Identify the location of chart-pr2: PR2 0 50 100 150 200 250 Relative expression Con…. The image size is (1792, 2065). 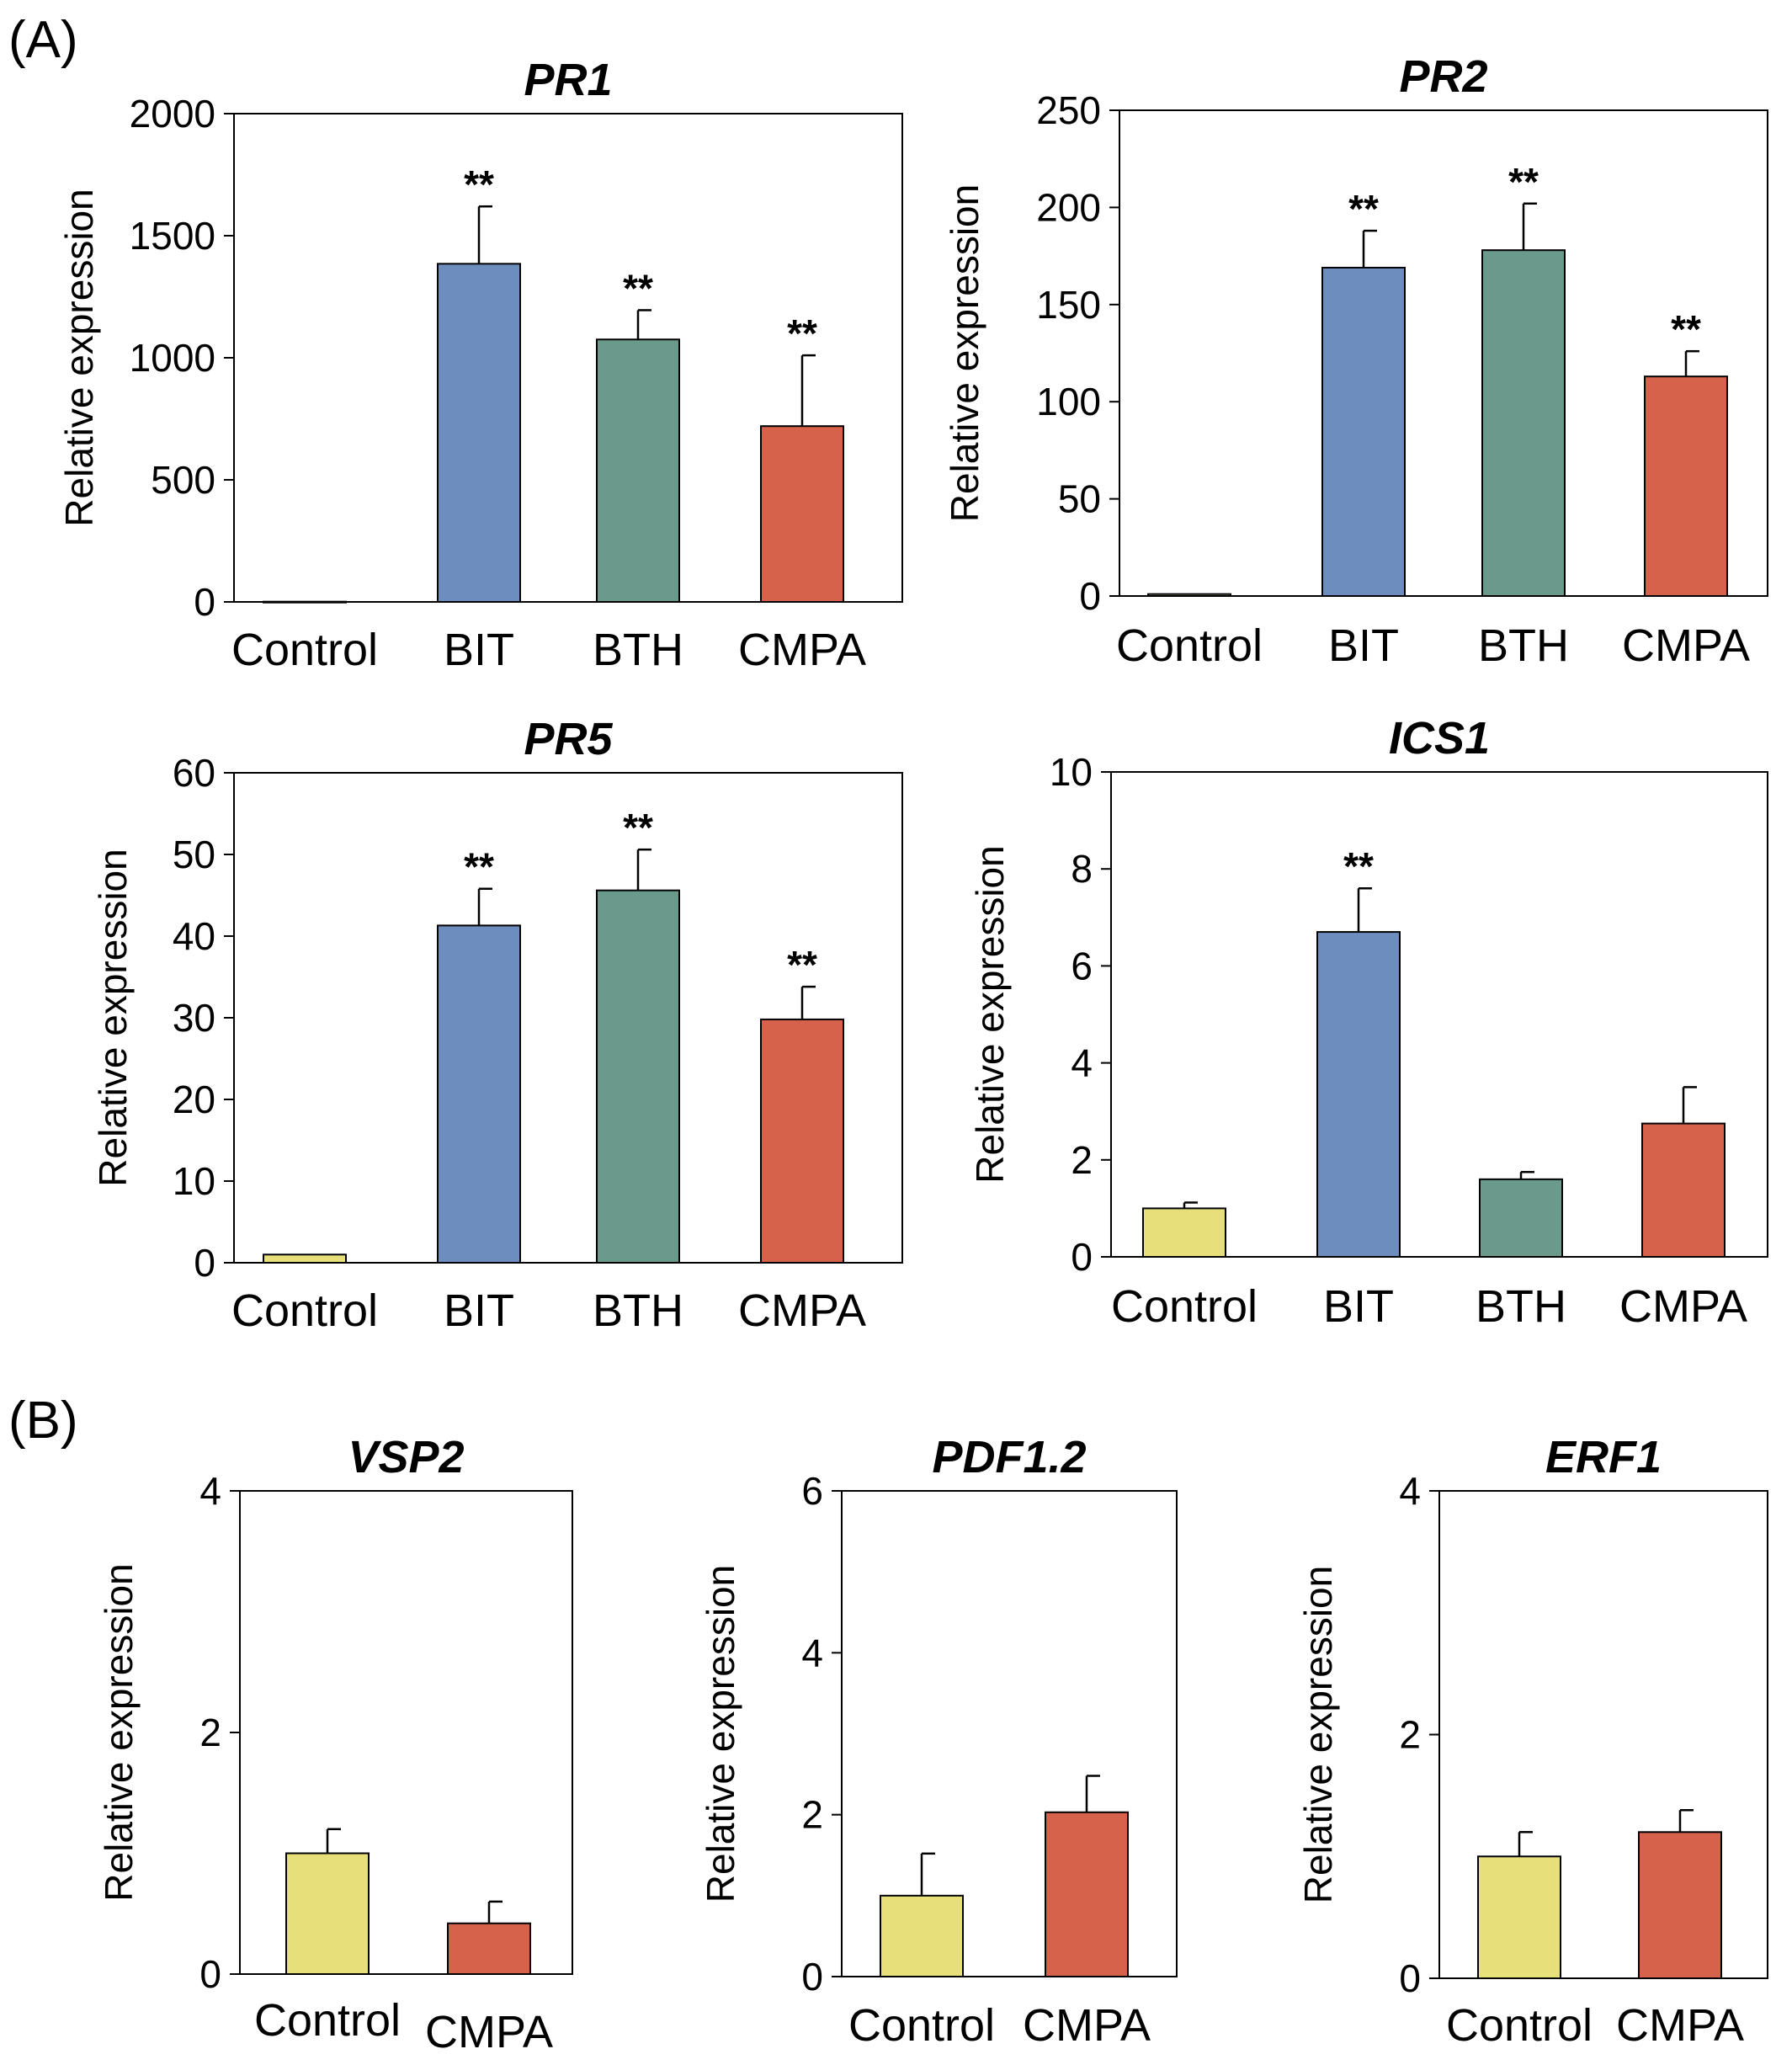
(1356, 361).